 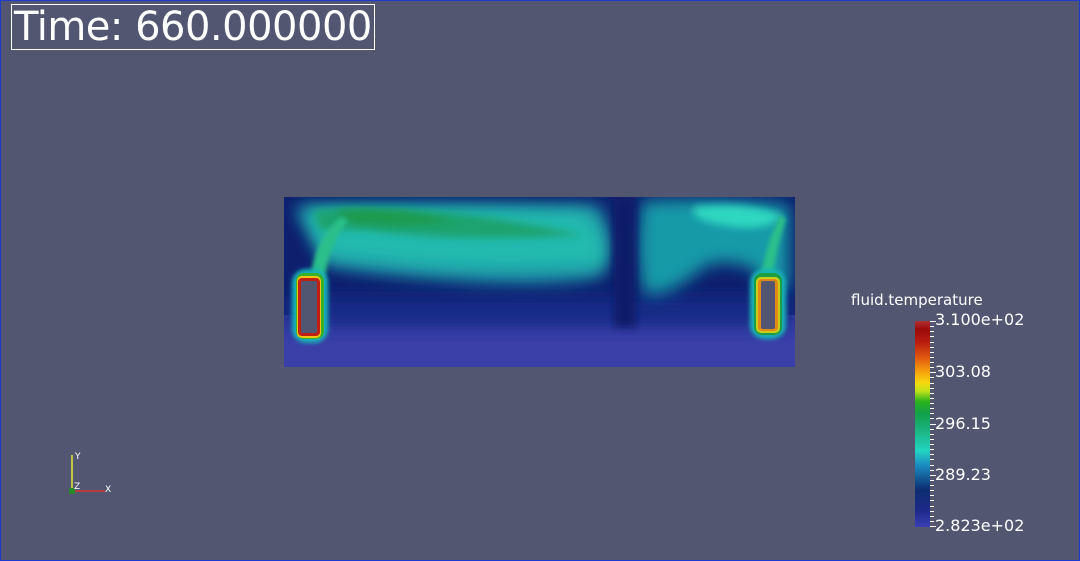 I want to click on legend-label-max: 3.100e+02, so click(x=980, y=319).